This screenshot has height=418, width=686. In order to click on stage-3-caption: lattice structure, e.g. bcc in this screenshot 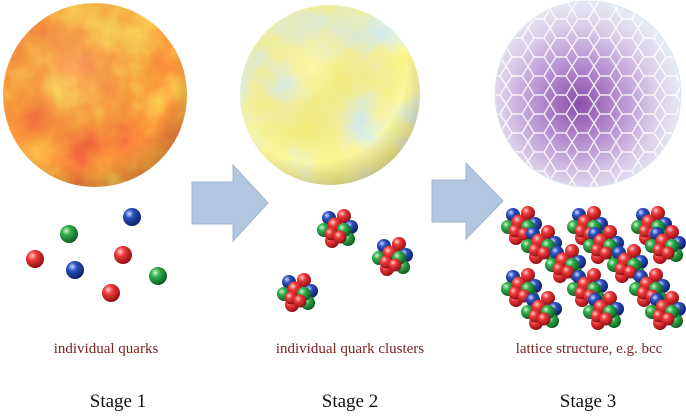, I will do `click(589, 349)`.